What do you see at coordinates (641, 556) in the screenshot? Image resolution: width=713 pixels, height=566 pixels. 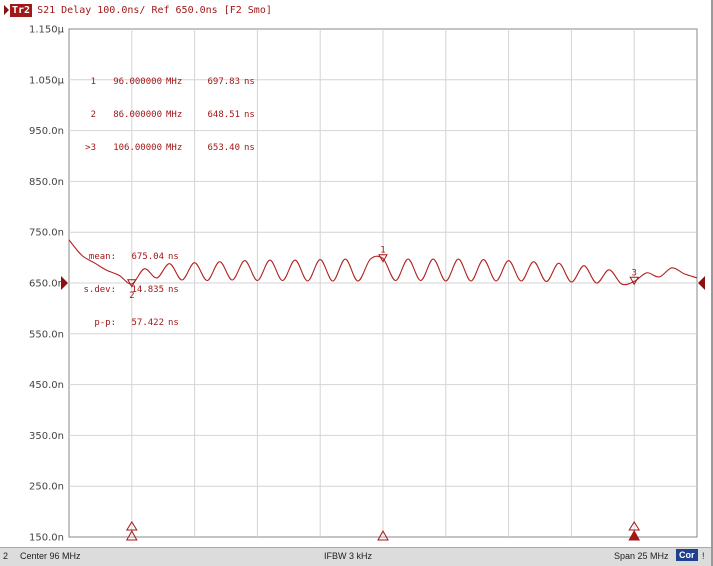 I see `span-setting: Span 25 MHz` at bounding box center [641, 556].